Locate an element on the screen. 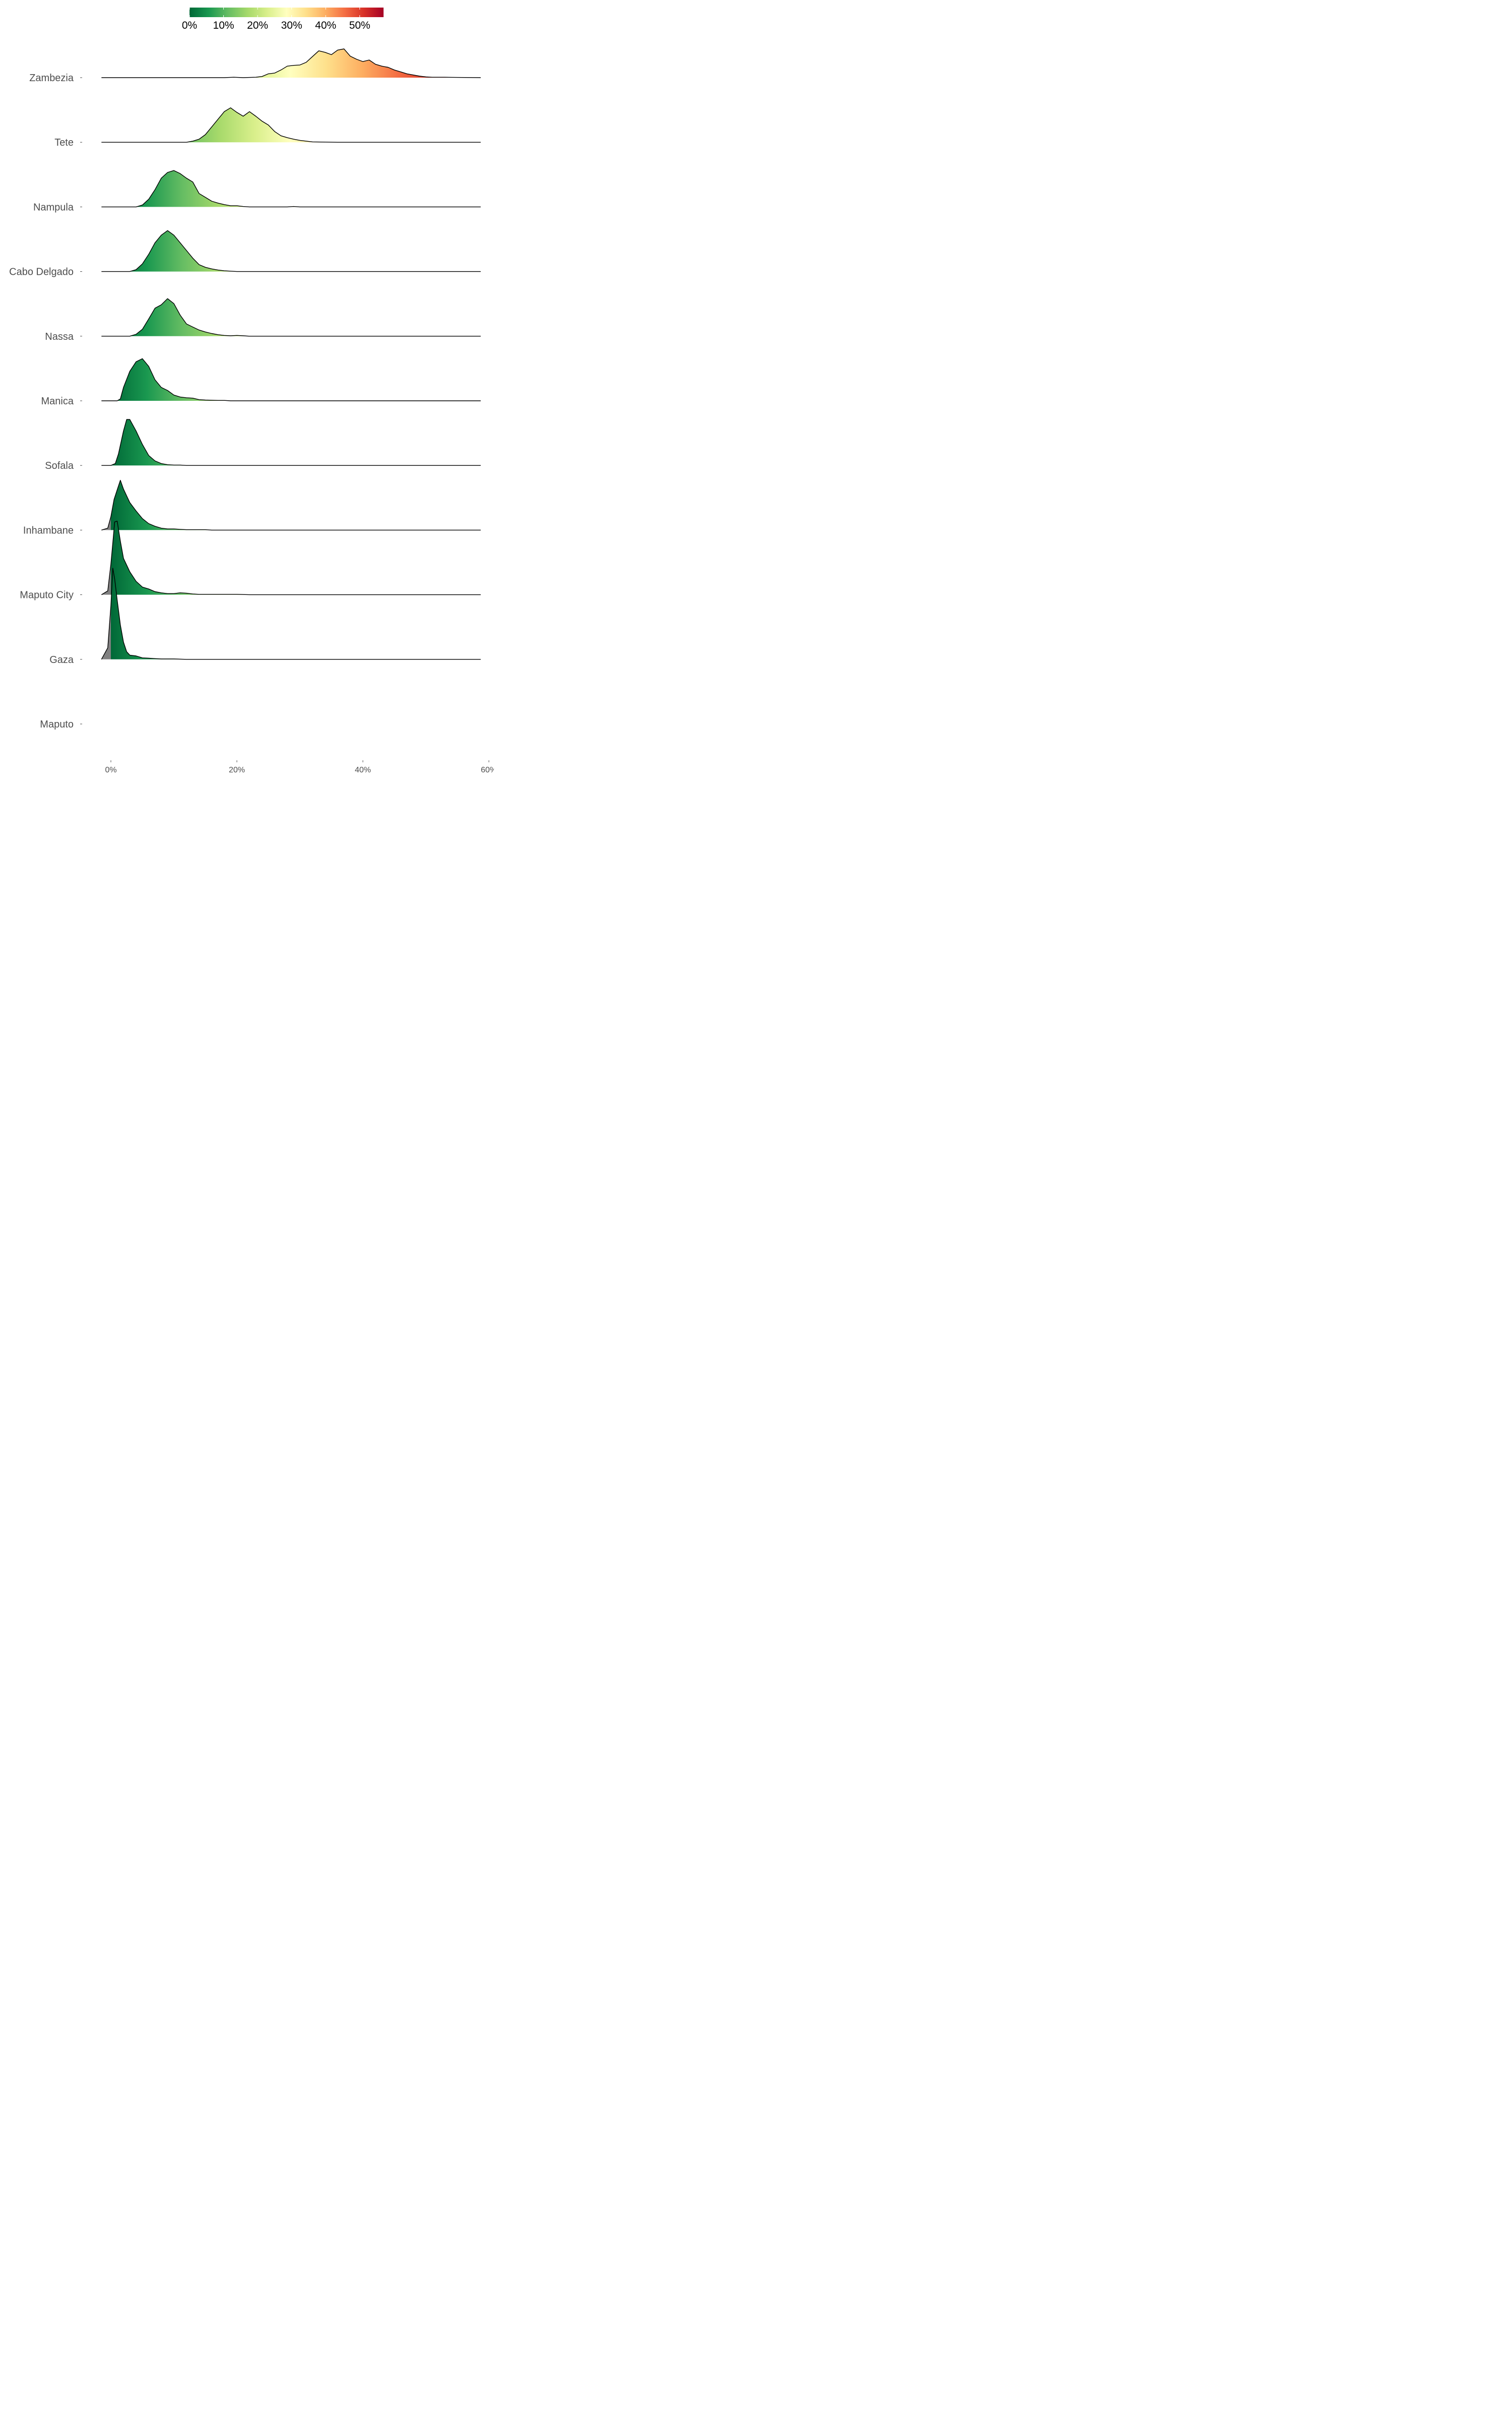 The height and width of the screenshot is (2420, 1512). colorbar-legend: 0% 10% 20% 30% 40% 50% is located at coordinates (283, 19).